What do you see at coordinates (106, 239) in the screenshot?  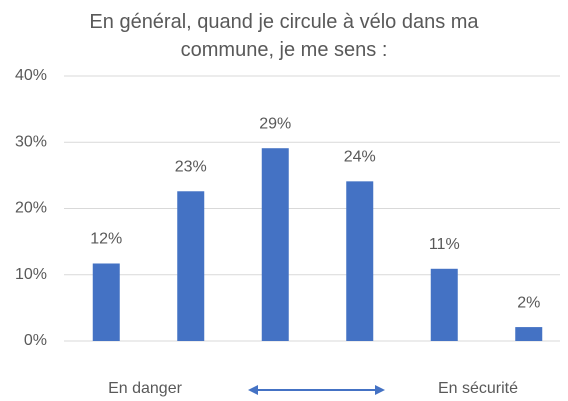 I see `data-label: 12%` at bounding box center [106, 239].